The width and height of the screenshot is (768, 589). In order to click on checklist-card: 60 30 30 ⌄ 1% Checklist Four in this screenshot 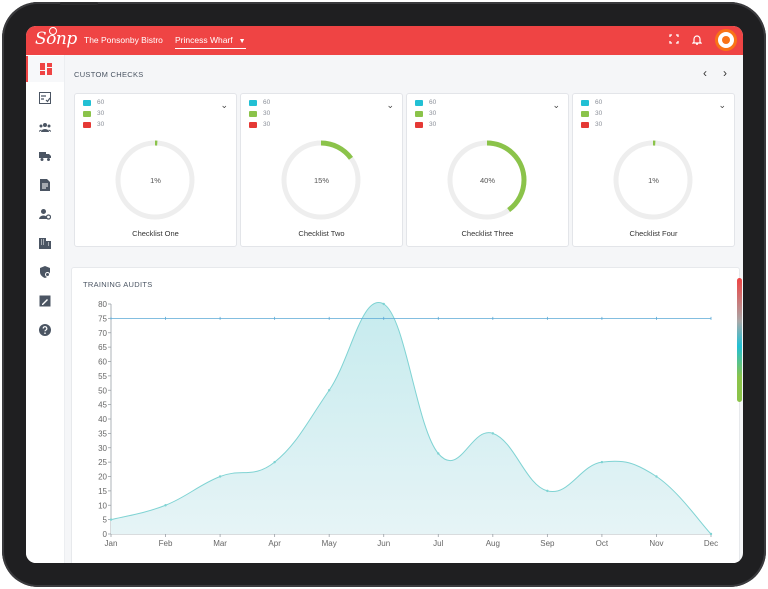, I will do `click(653, 170)`.